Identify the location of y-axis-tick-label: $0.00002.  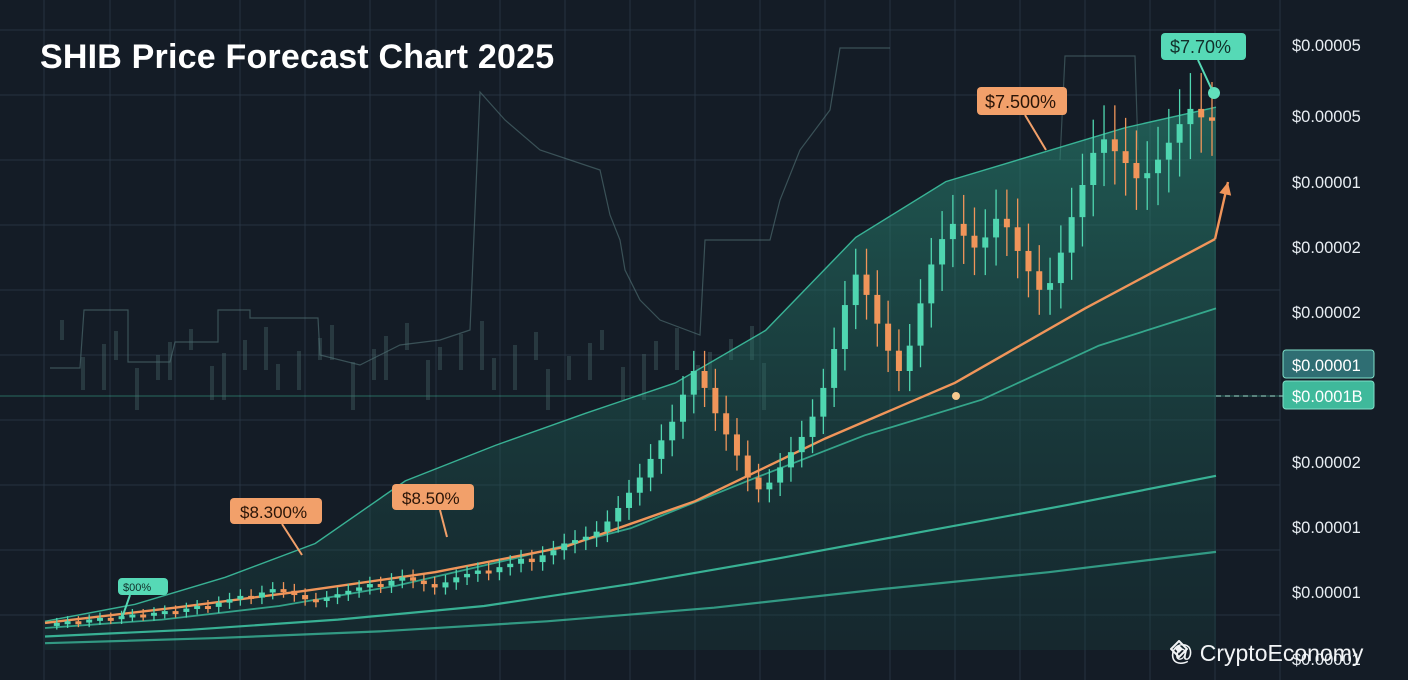
(1326, 313).